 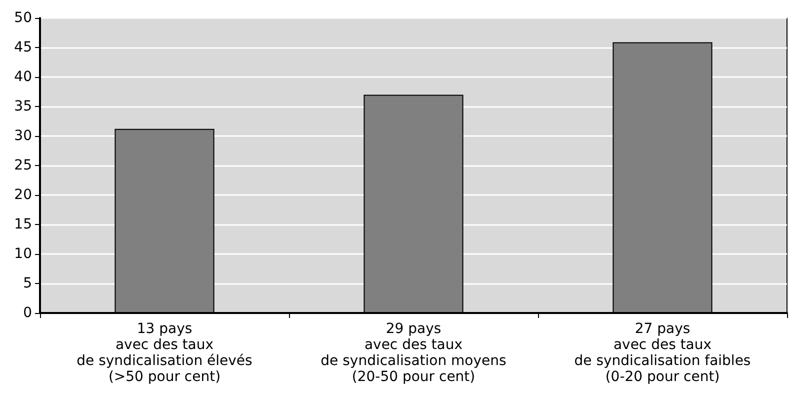 I want to click on y-tick-label: 20, so click(x=23, y=195).